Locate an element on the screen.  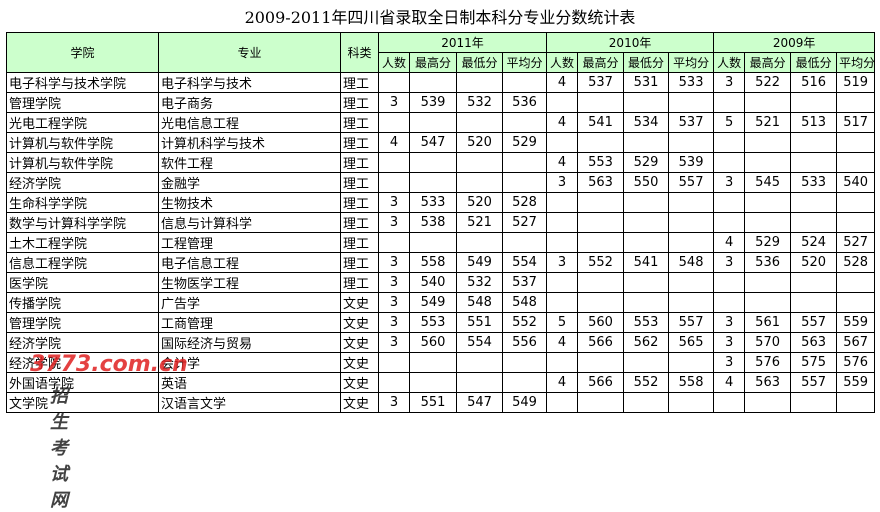
score-cell: 551 is located at coordinates (433, 402).